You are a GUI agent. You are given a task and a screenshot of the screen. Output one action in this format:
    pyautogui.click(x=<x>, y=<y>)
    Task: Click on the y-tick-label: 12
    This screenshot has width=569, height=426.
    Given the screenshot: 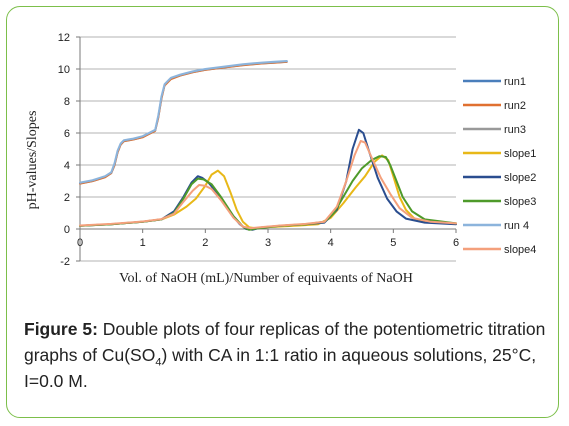 What is the action you would take?
    pyautogui.click(x=64, y=38)
    